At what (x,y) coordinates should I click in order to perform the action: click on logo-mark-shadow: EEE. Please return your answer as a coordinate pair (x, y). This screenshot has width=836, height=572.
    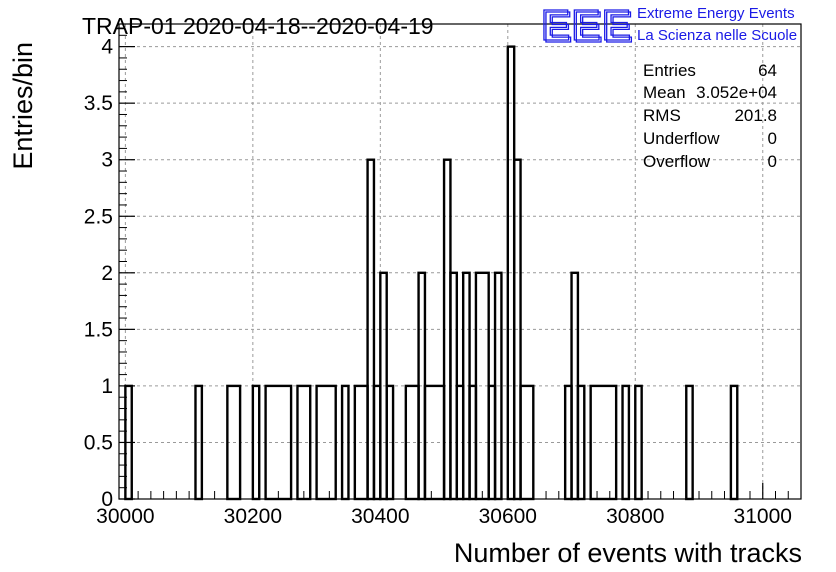
    Looking at the image, I should click on (588, 27).